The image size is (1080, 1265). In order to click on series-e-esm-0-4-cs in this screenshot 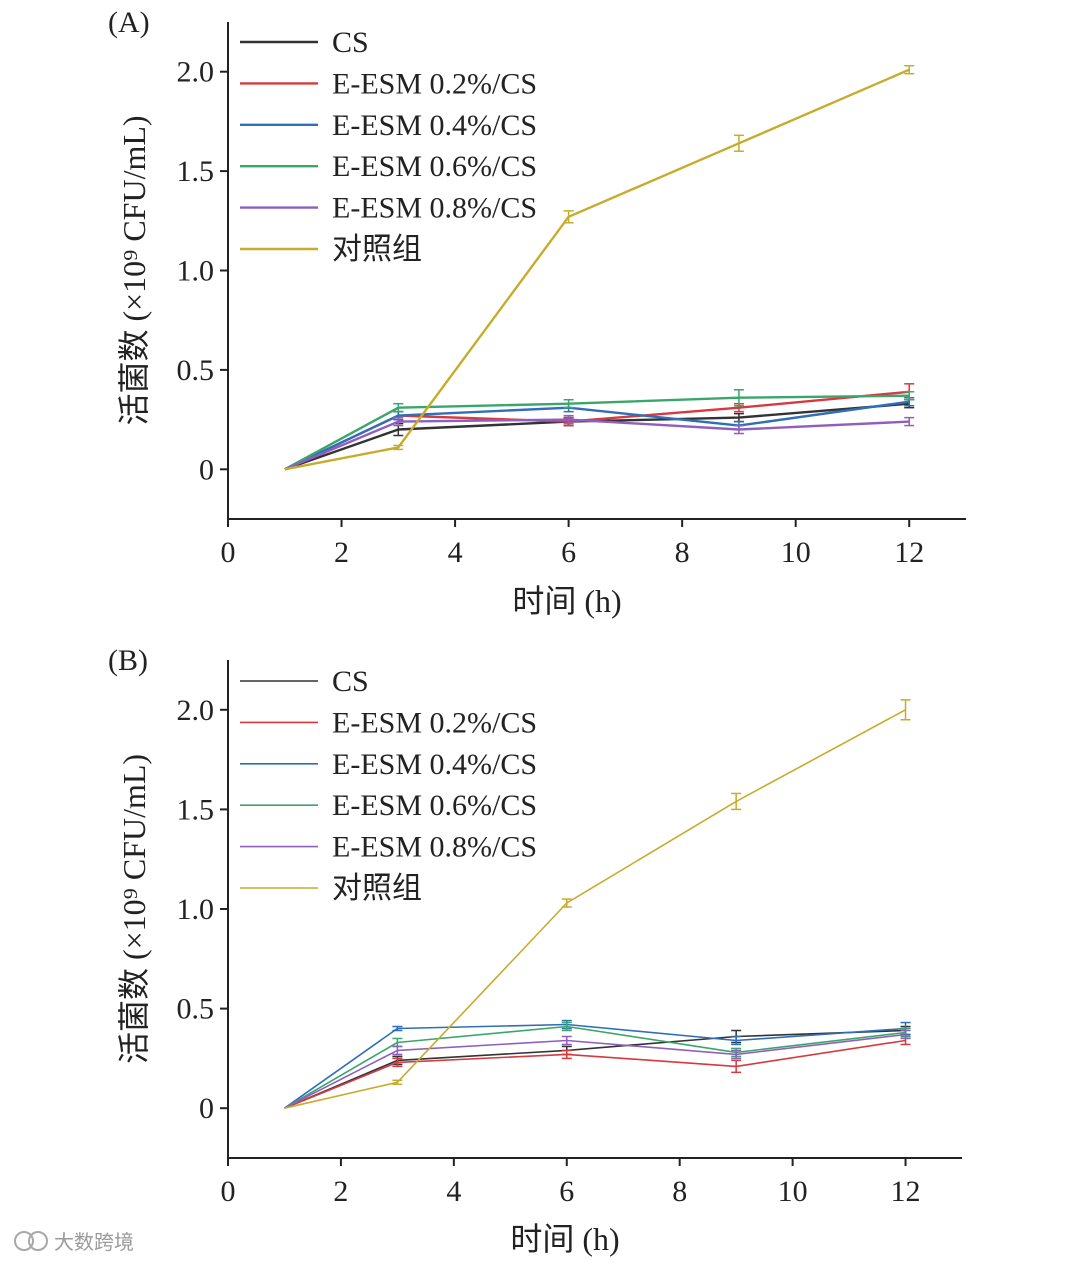, I will do `click(599, 433)`.